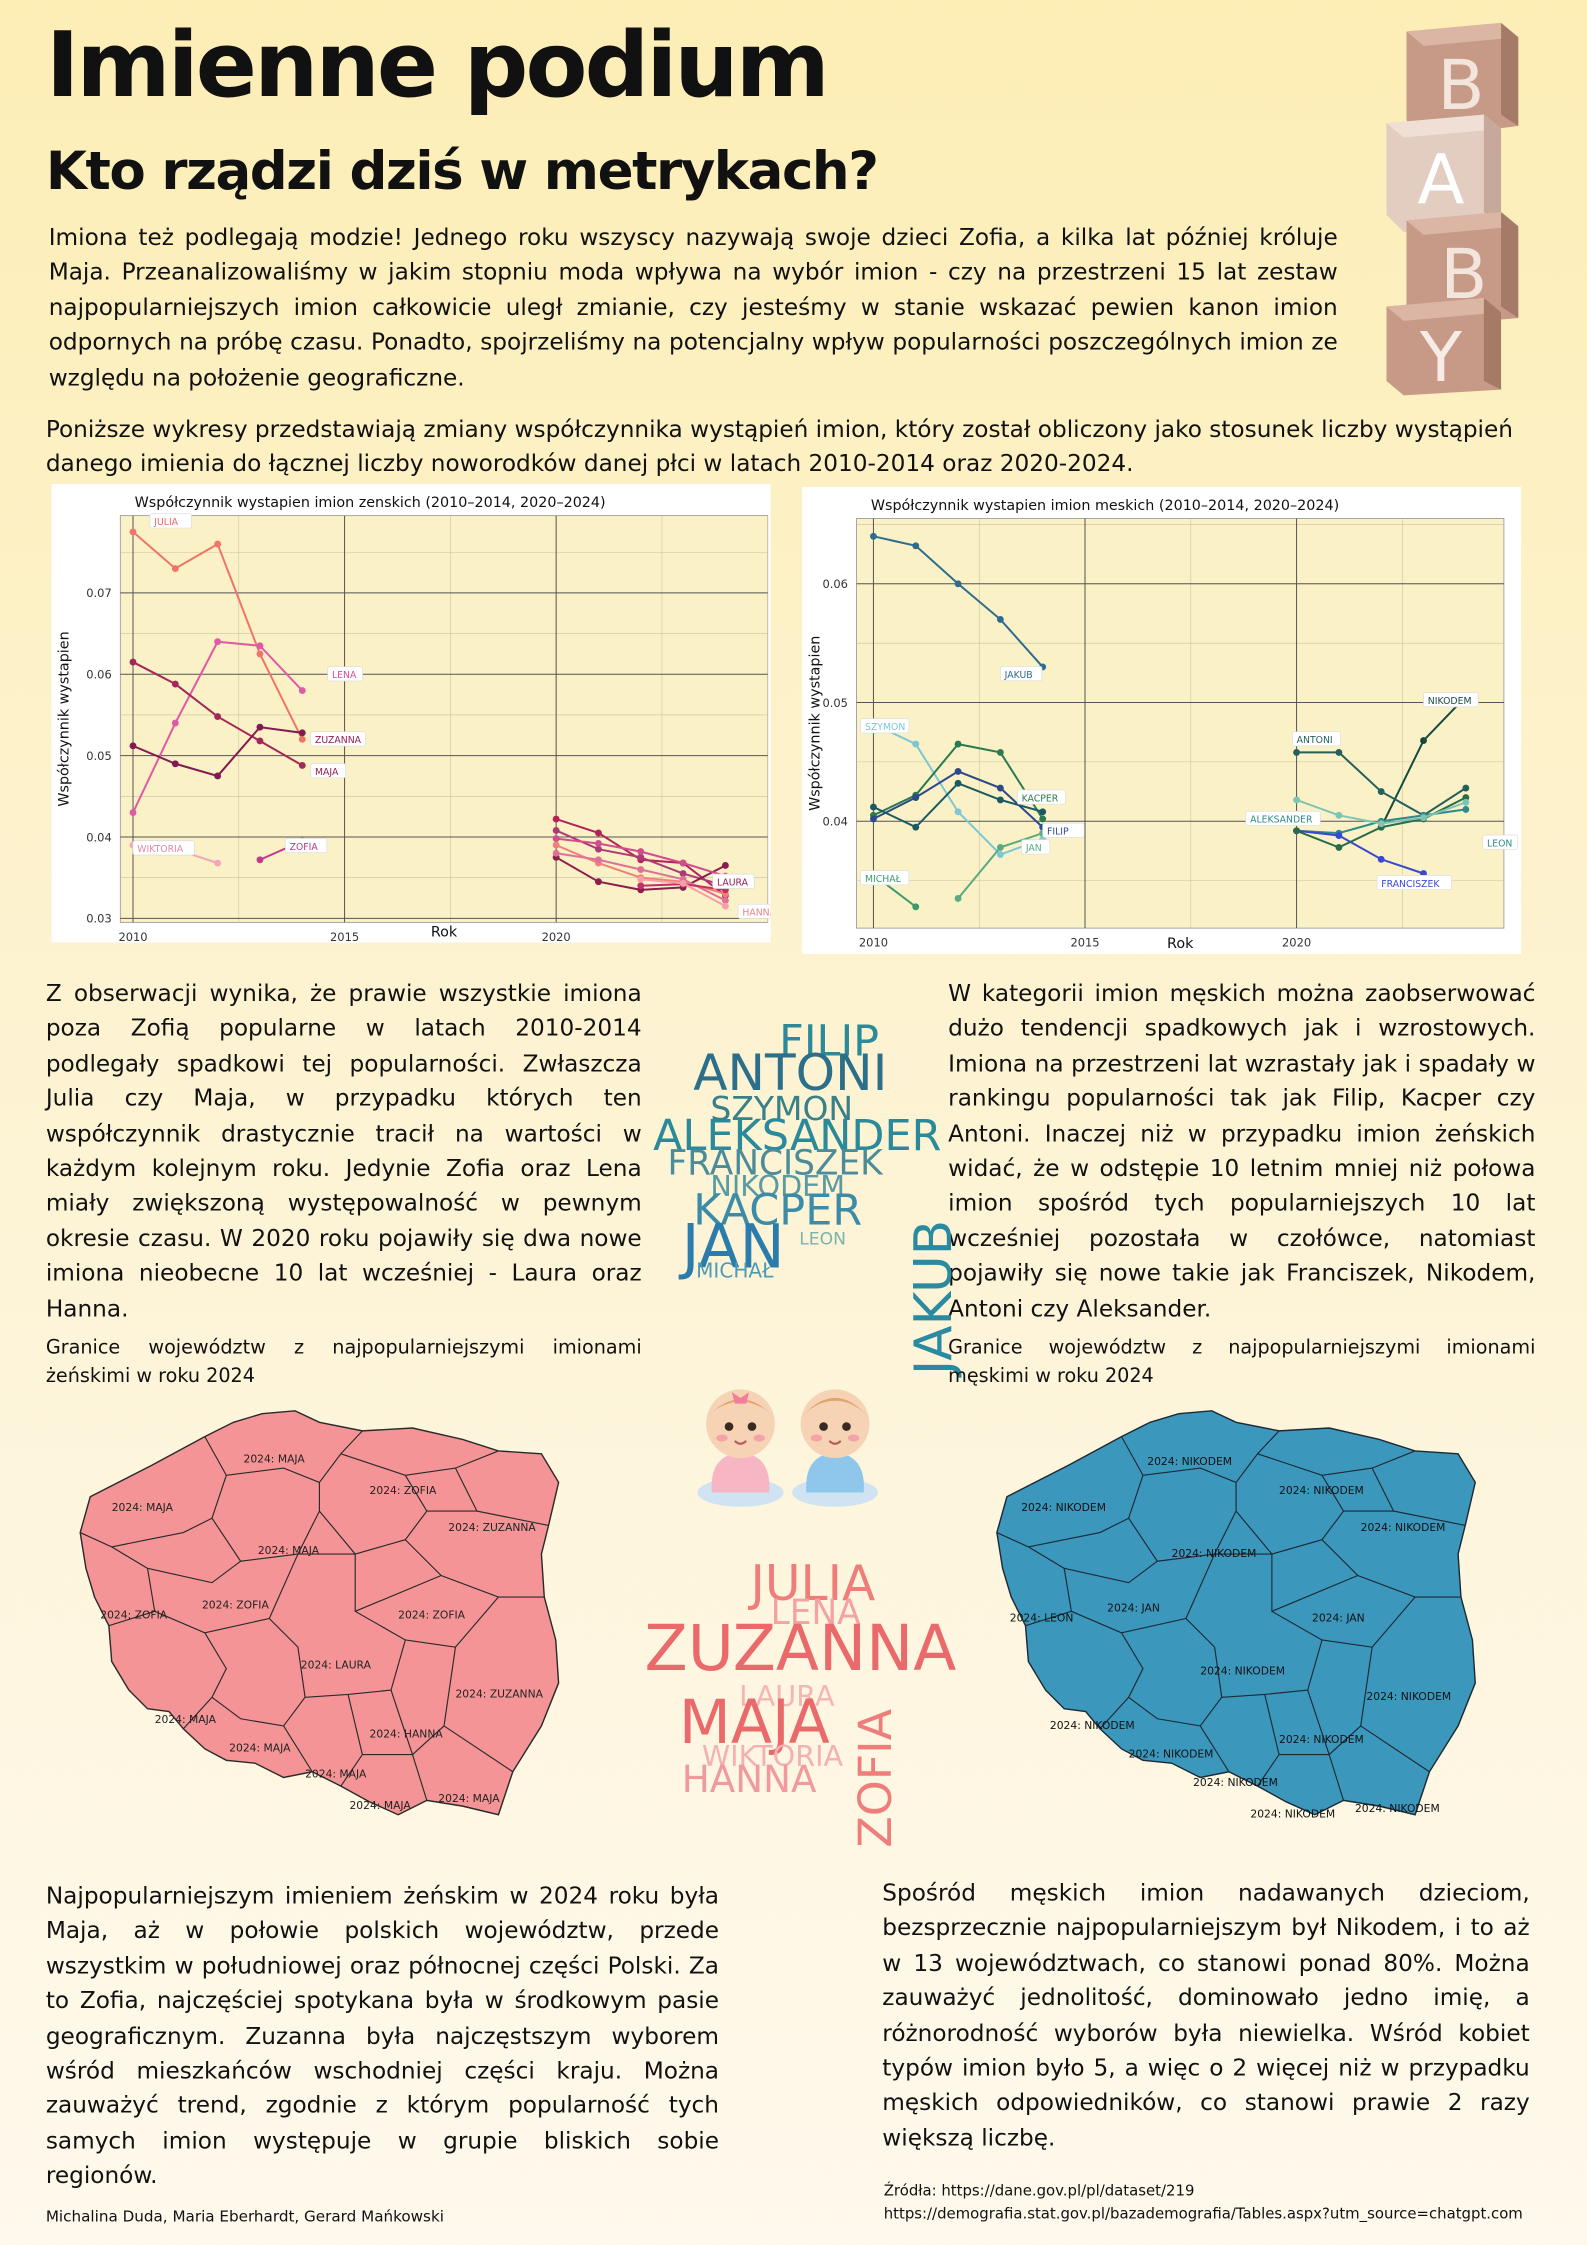 The height and width of the screenshot is (2245, 1587). Describe the element at coordinates (782, 1110) in the screenshot. I see `cloud-word: SZYMON` at that location.